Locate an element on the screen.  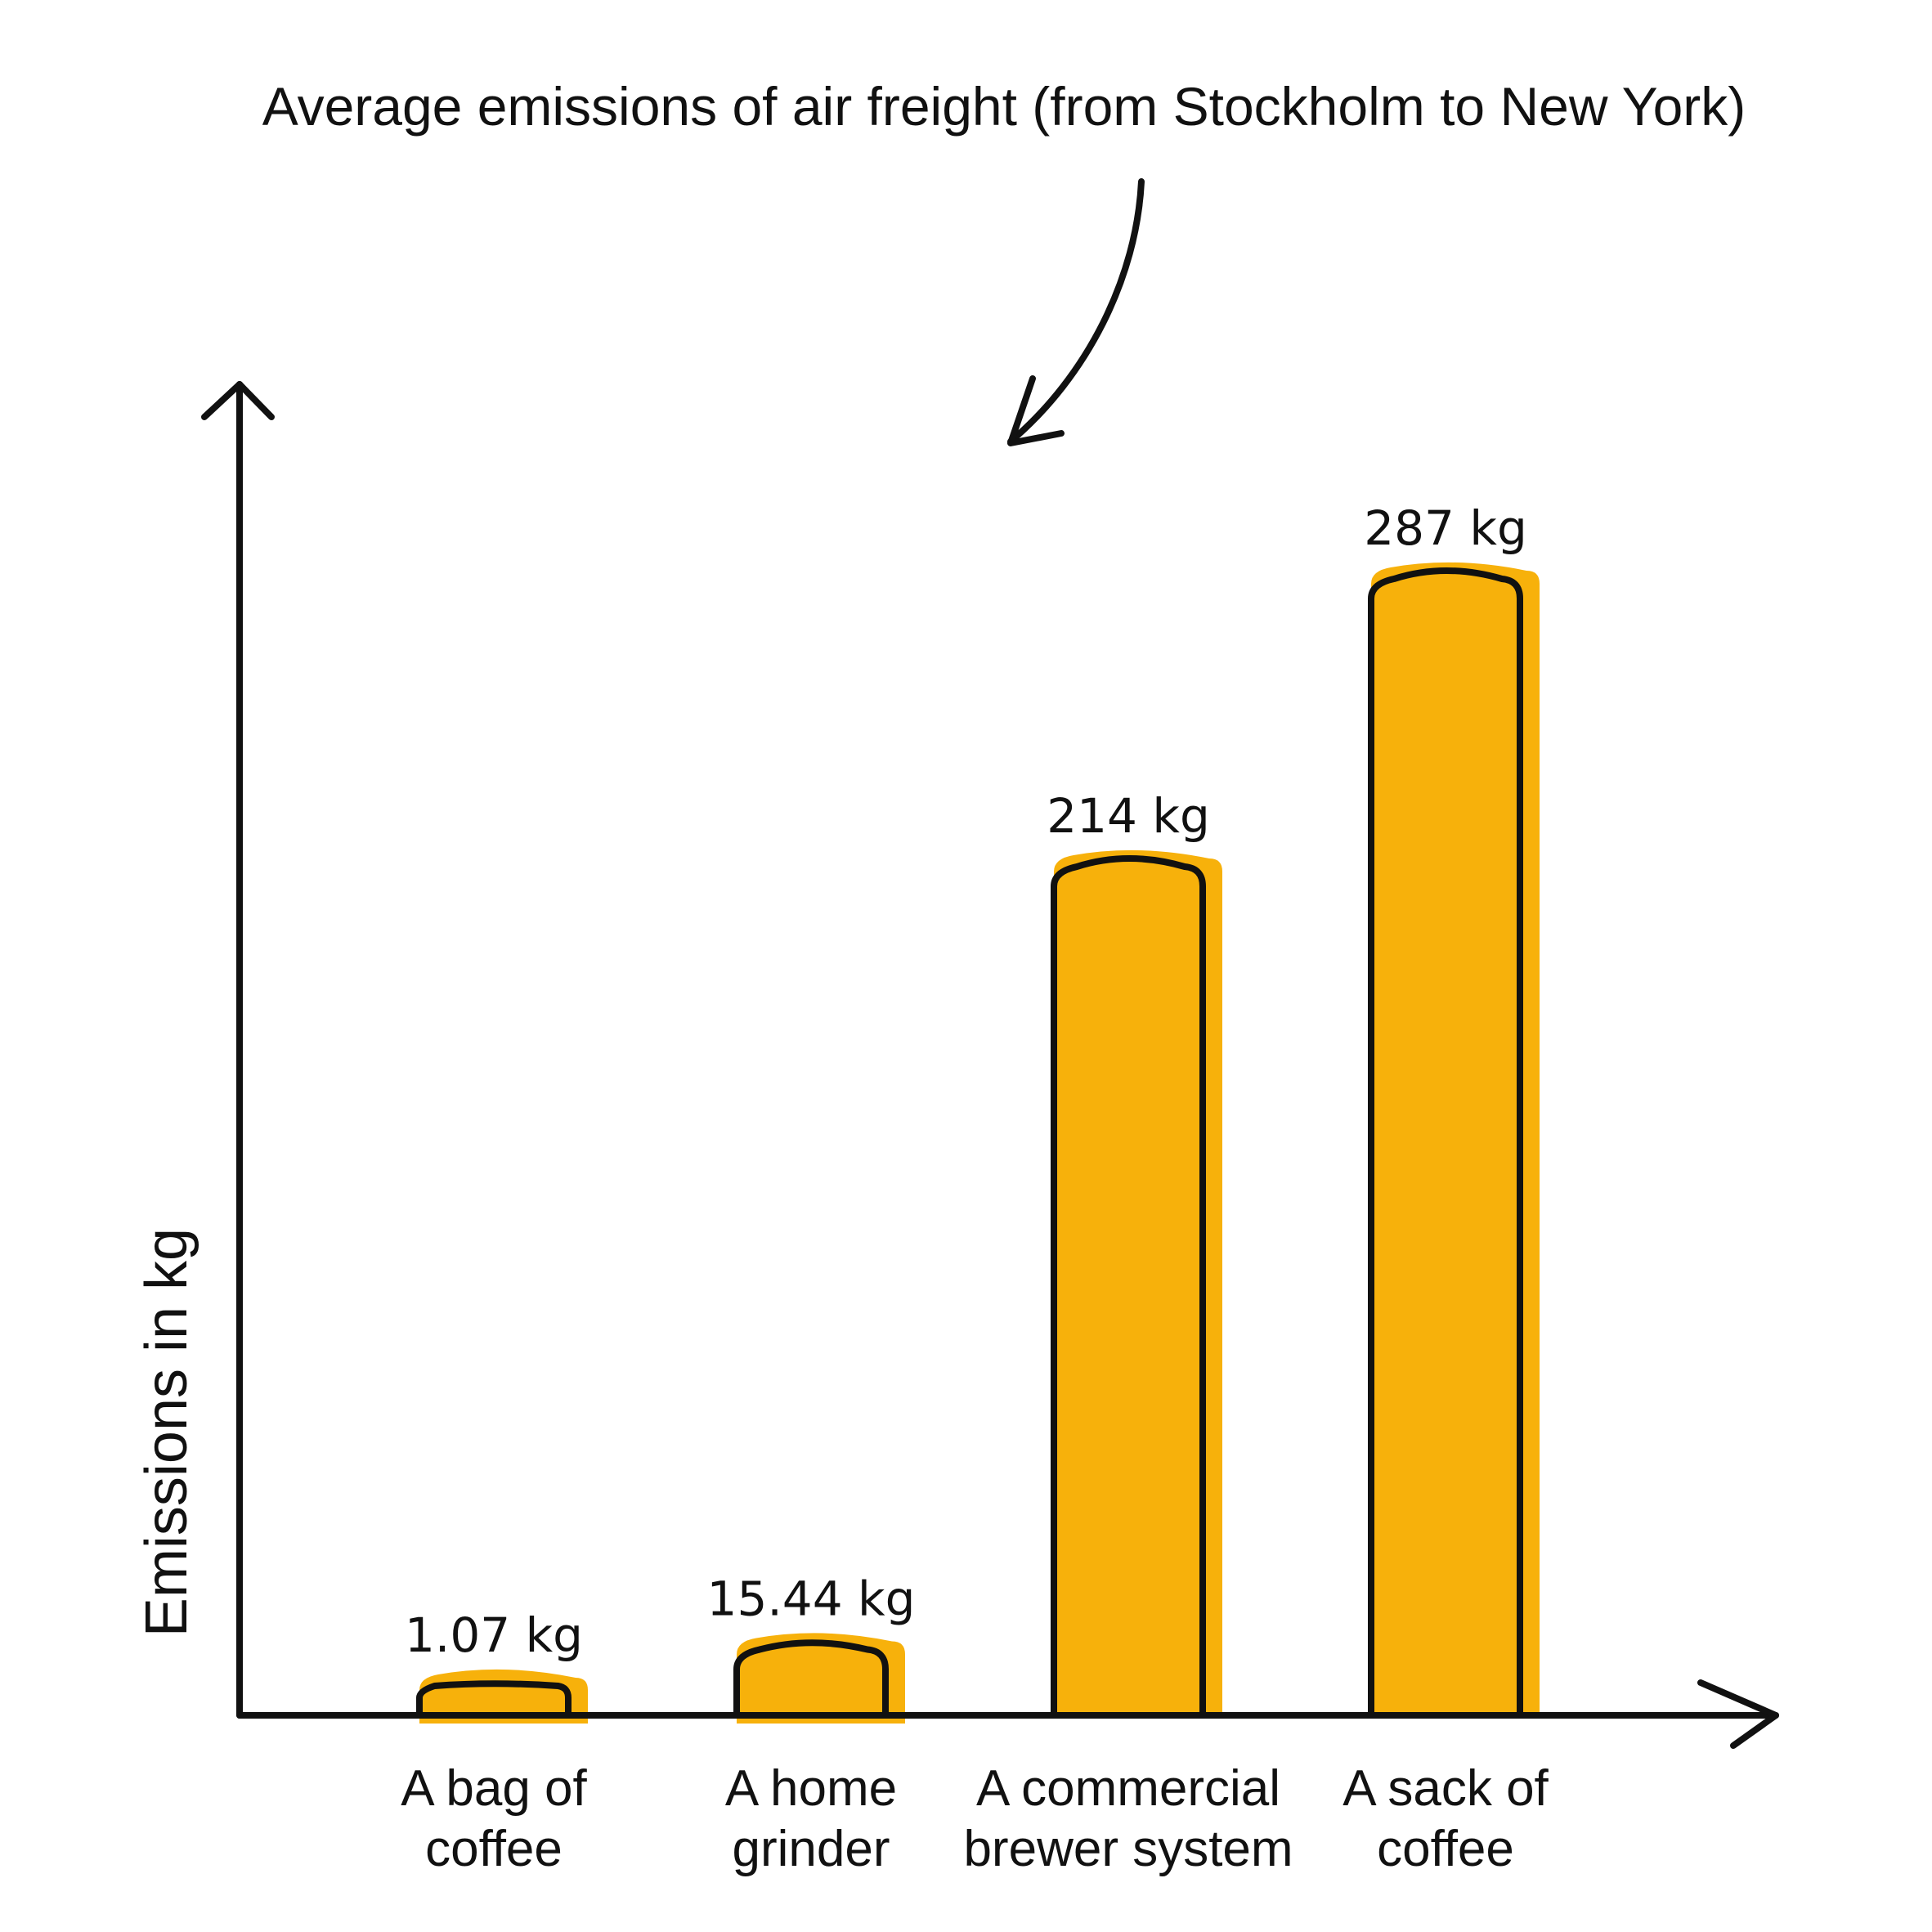
x-tick-label-a-commercial-brewer-system-line2: brewer system is located at coordinates (1128, 1849).